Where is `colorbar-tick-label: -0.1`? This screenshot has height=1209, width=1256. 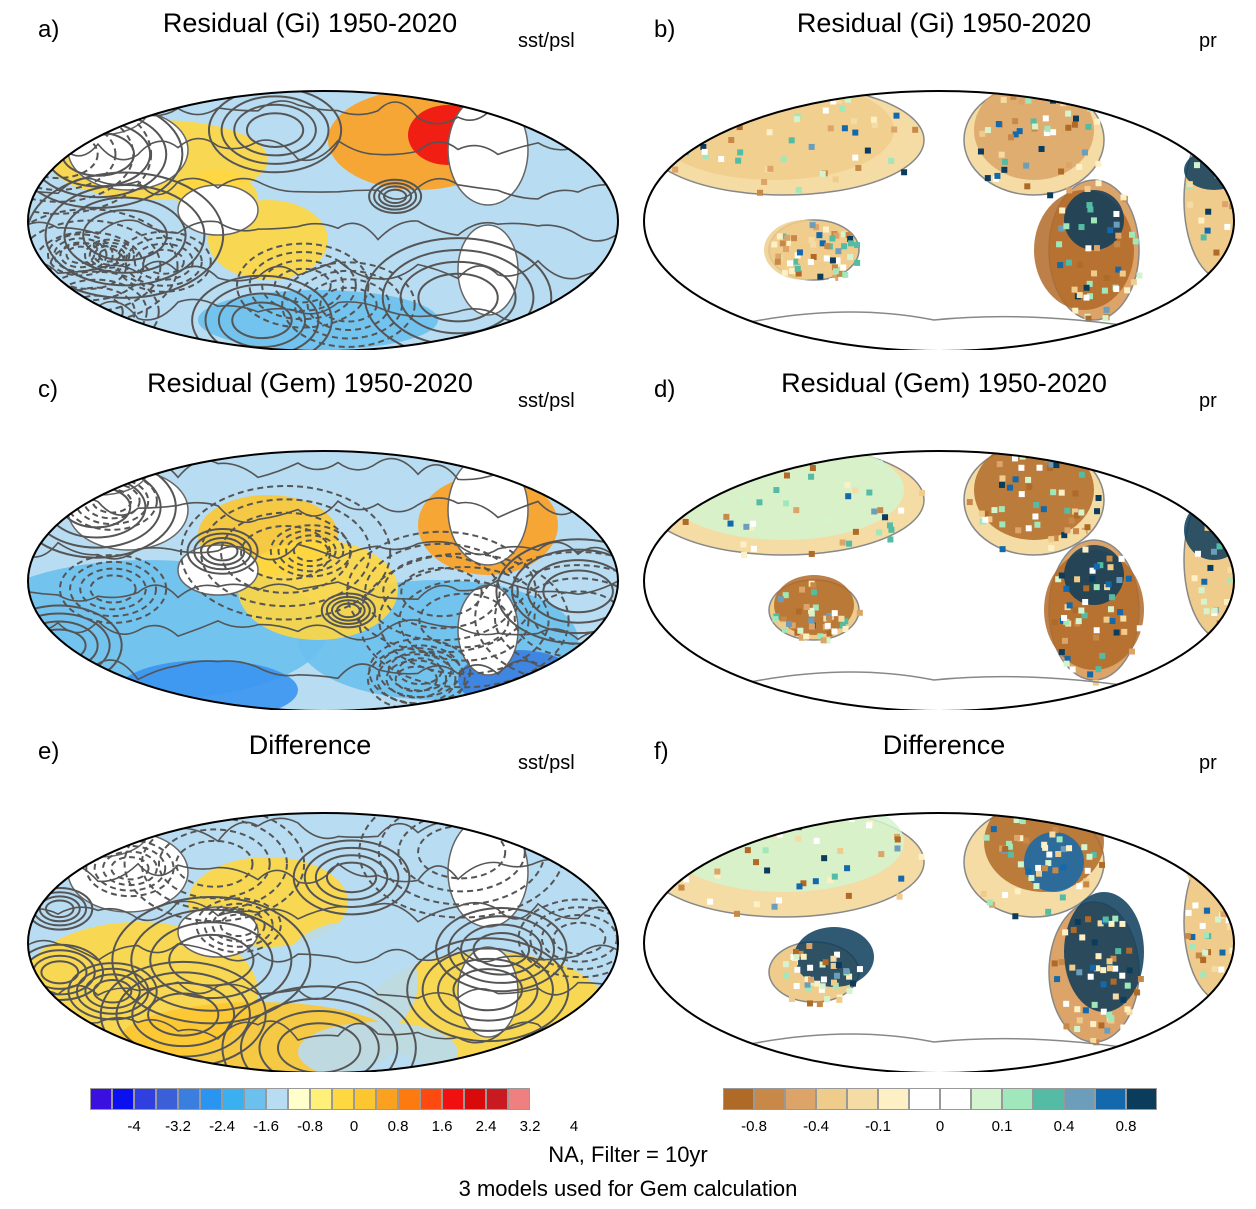 colorbar-tick-label: -0.1 is located at coordinates (878, 1126).